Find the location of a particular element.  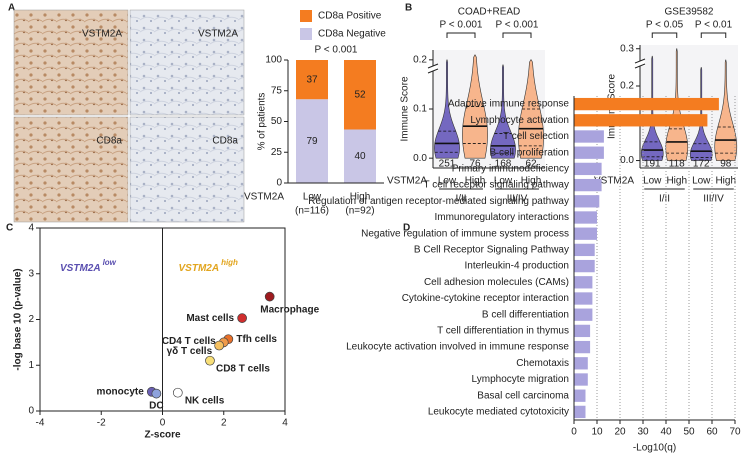

y-tick-label: 25 is located at coordinates (277, 152).